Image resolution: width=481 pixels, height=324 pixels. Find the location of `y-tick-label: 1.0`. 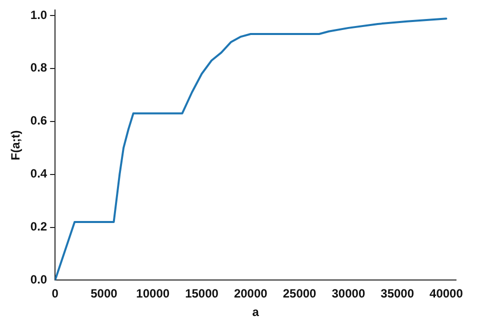

y-tick-label: 1.0 is located at coordinates (39, 15).